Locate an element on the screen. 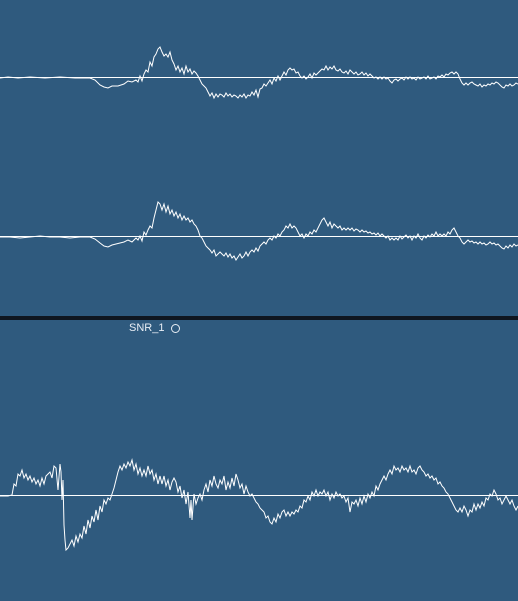  region-name-label: SNR_1 is located at coordinates (147, 328).